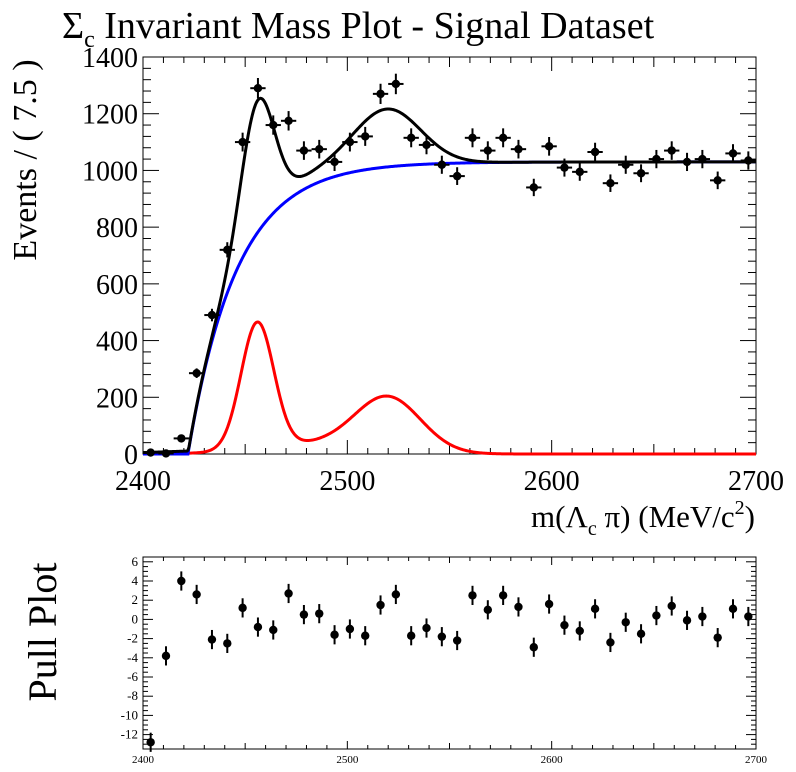 The width and height of the screenshot is (796, 772). What do you see at coordinates (129, 714) in the screenshot?
I see `pull-y-tick-label: -10` at bounding box center [129, 714].